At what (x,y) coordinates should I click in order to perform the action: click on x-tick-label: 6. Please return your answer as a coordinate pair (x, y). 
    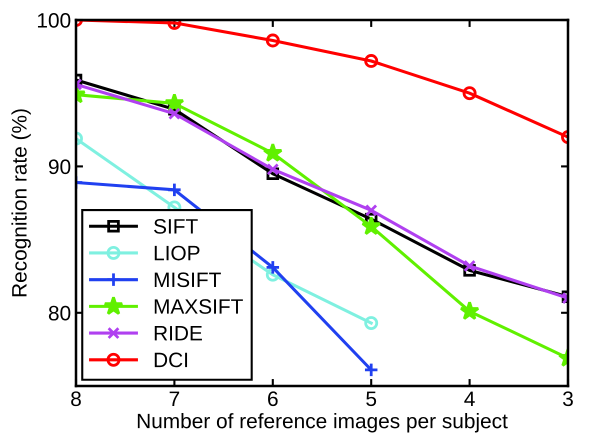
    Looking at the image, I should click on (273, 398).